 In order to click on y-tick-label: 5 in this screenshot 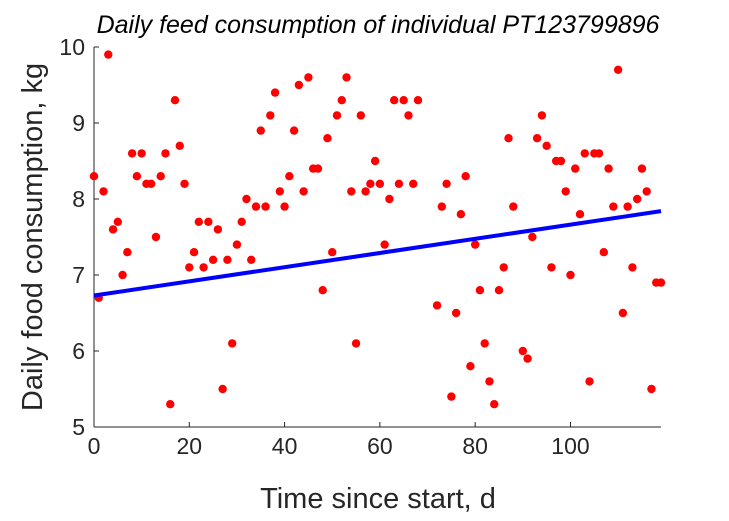, I will do `click(78, 427)`.